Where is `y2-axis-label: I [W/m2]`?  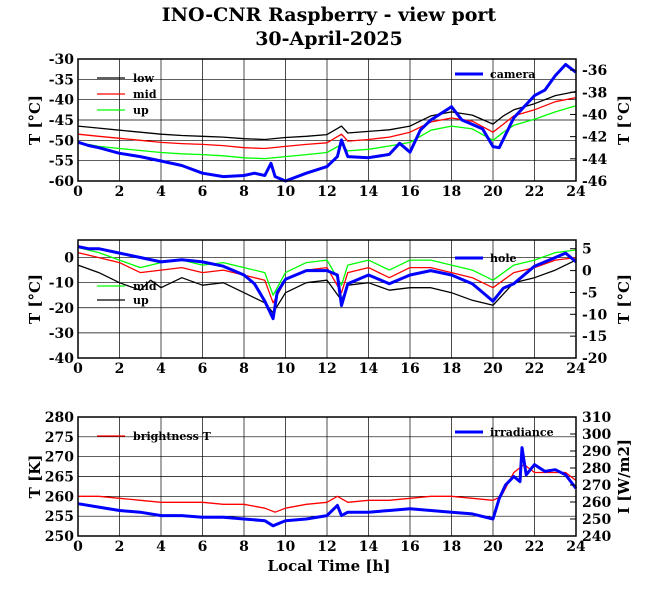
y2-axis-label: I [W/m2] is located at coordinates (624, 476).